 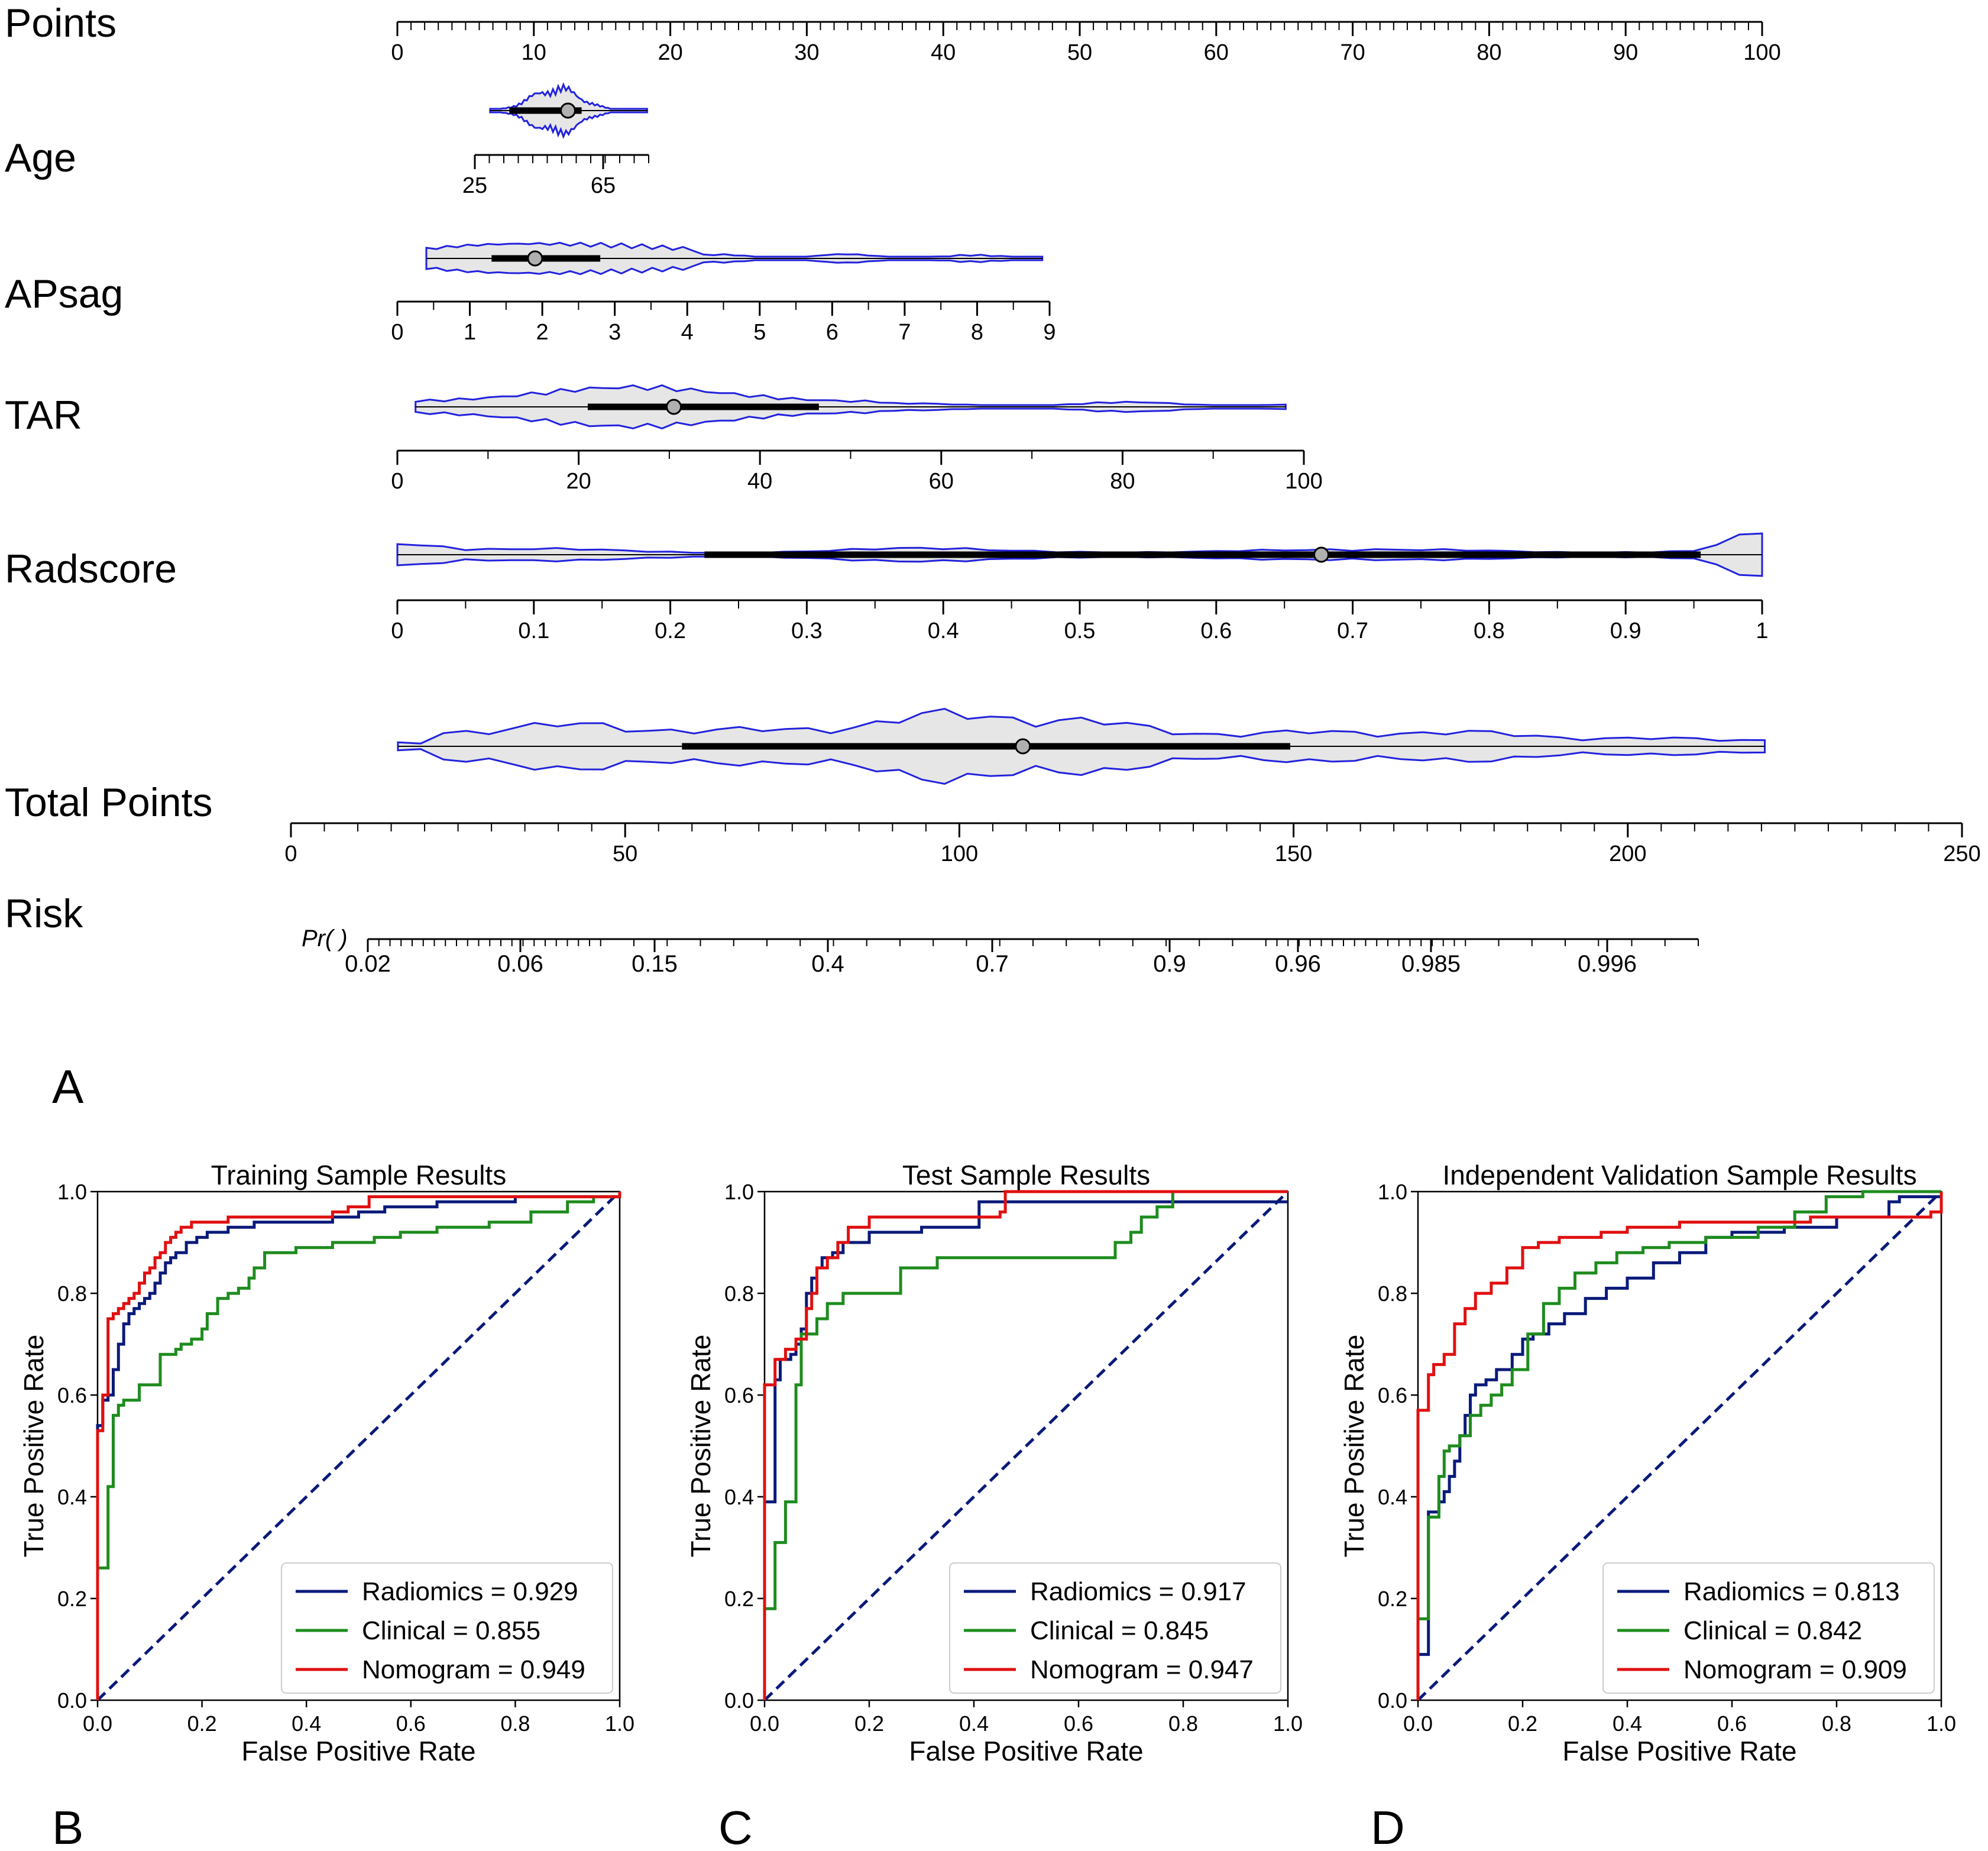 What do you see at coordinates (1216, 52) in the screenshot?
I see `points-tick-label-60: 60` at bounding box center [1216, 52].